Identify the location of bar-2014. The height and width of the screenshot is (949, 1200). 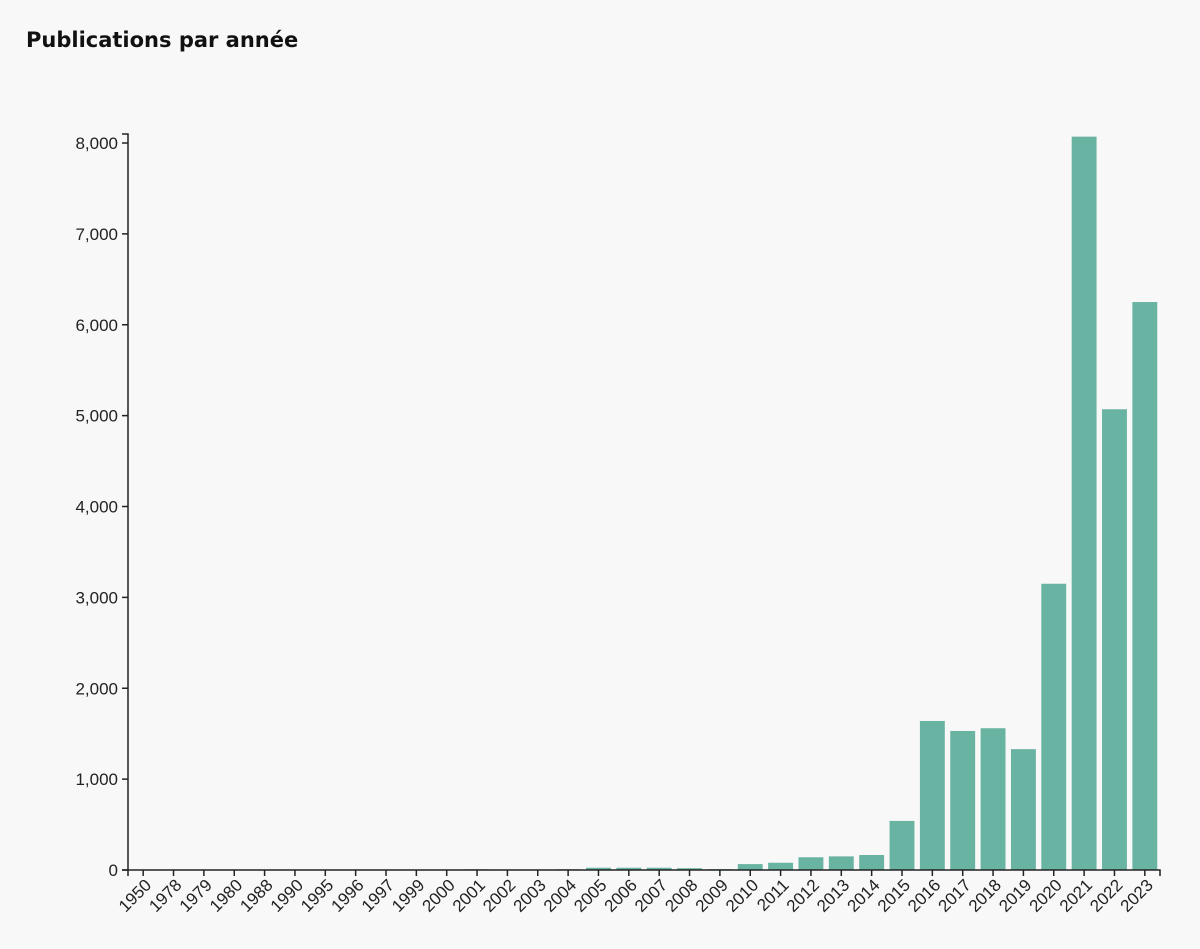
(872, 862).